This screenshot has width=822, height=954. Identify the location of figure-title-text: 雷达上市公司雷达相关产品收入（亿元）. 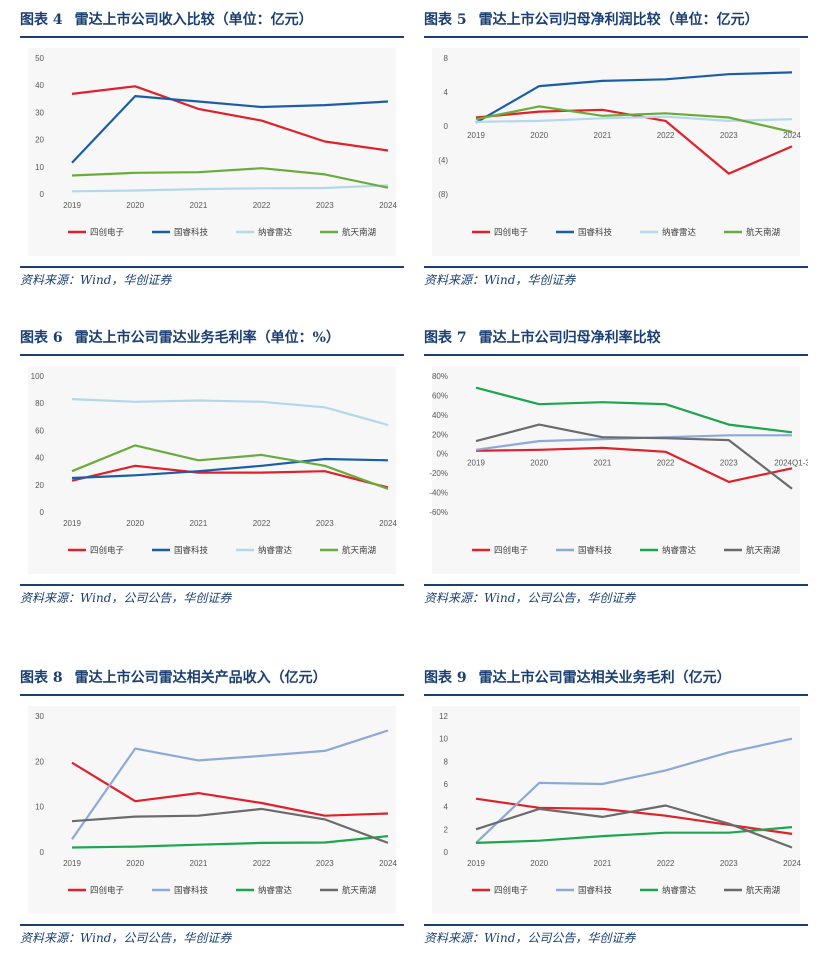
(200, 678).